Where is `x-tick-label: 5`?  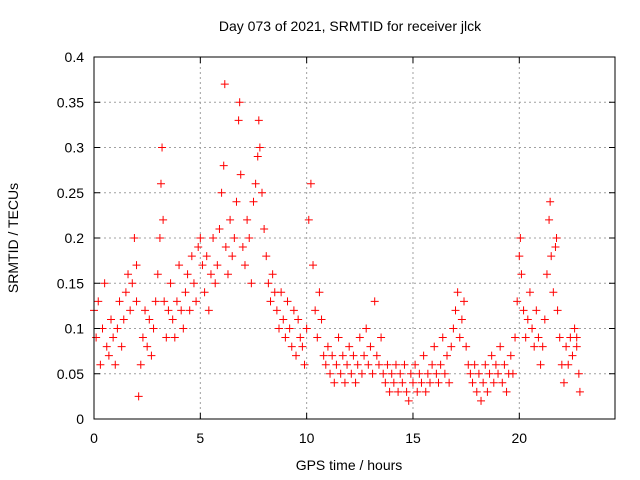
x-tick-label: 5 is located at coordinates (200, 438).